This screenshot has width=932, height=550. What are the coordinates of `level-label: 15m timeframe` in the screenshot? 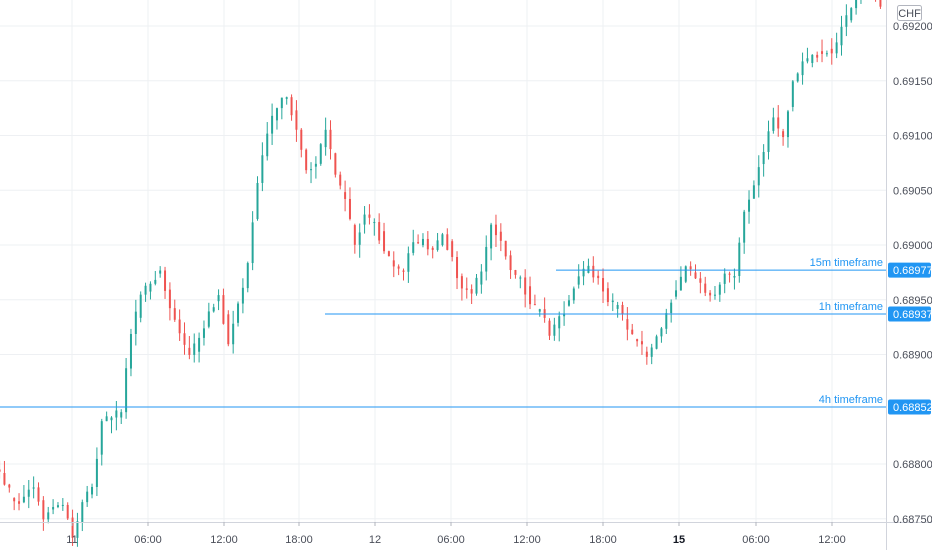 It's located at (846, 263).